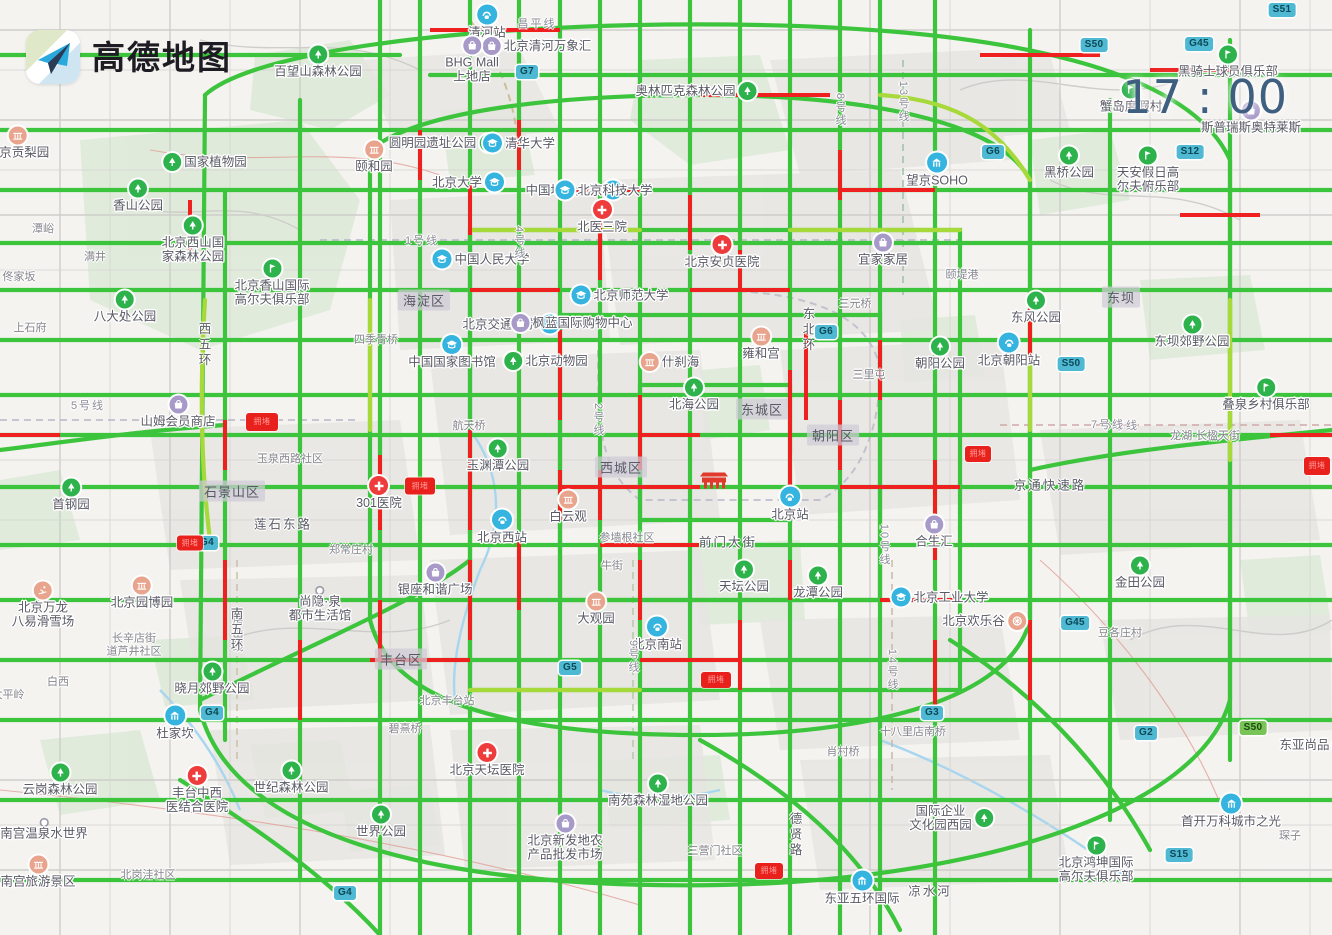 Image resolution: width=1332 pixels, height=935 pixels. Describe the element at coordinates (546, 361) in the screenshot. I see `poi-label: 北京动物园` at that location.